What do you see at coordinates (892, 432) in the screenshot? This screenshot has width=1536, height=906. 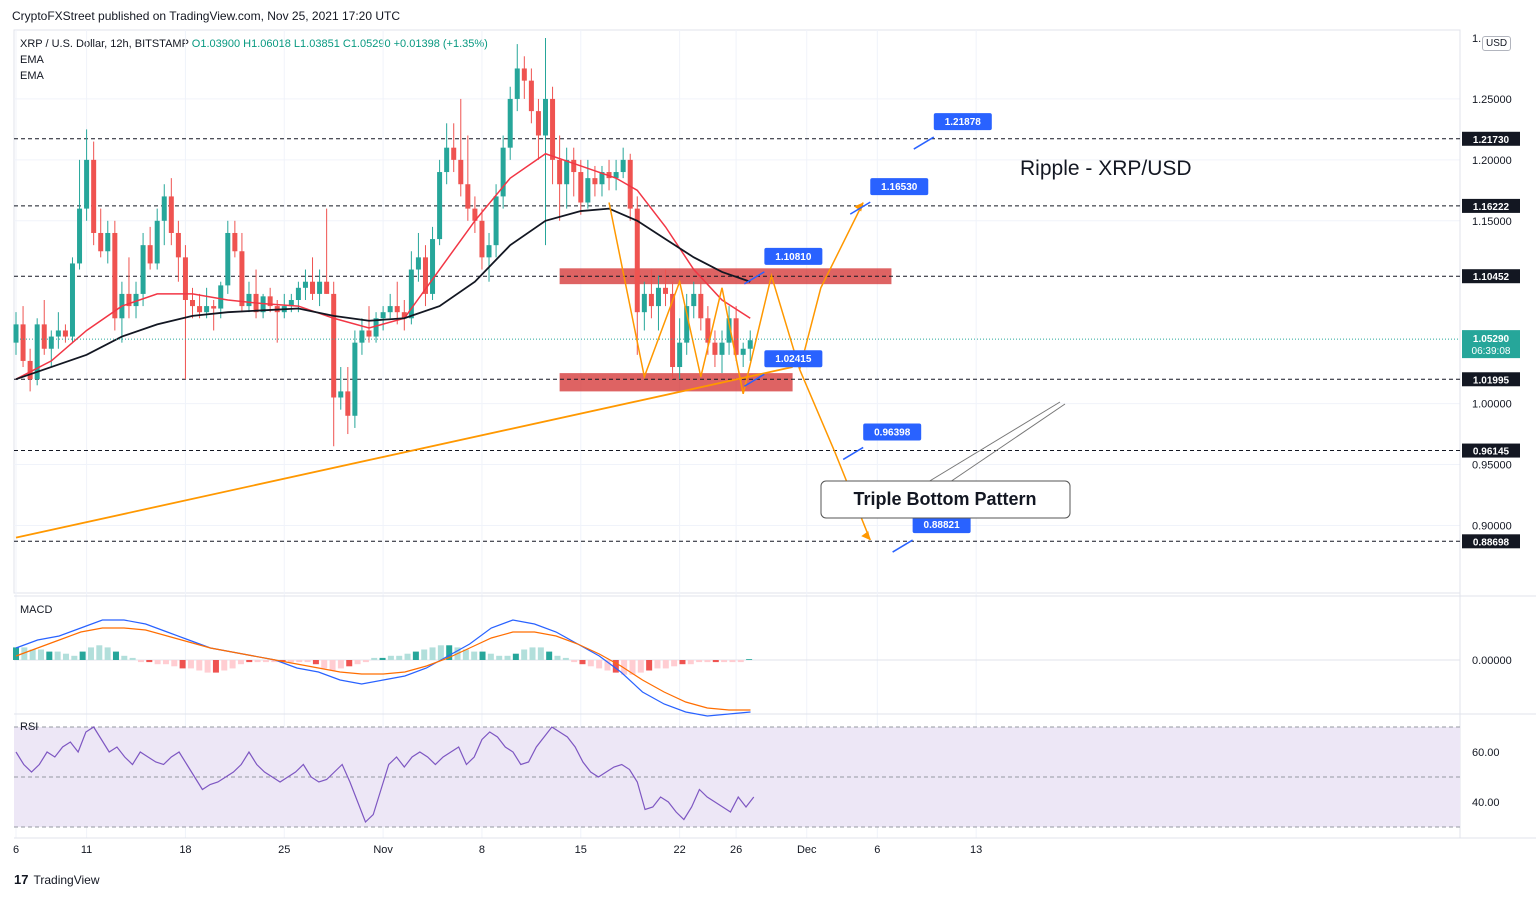 I see `callout-label: 0.96398` at bounding box center [892, 432].